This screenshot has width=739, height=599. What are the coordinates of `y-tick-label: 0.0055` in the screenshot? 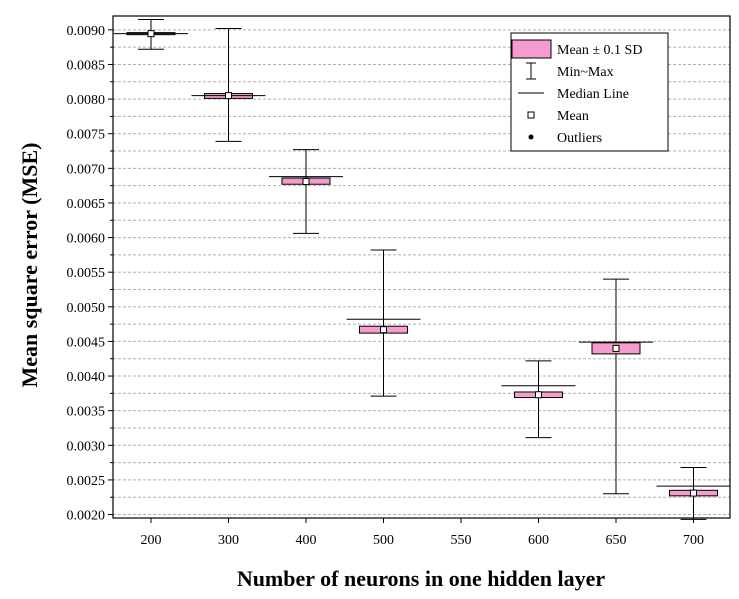 It's located at (86, 273).